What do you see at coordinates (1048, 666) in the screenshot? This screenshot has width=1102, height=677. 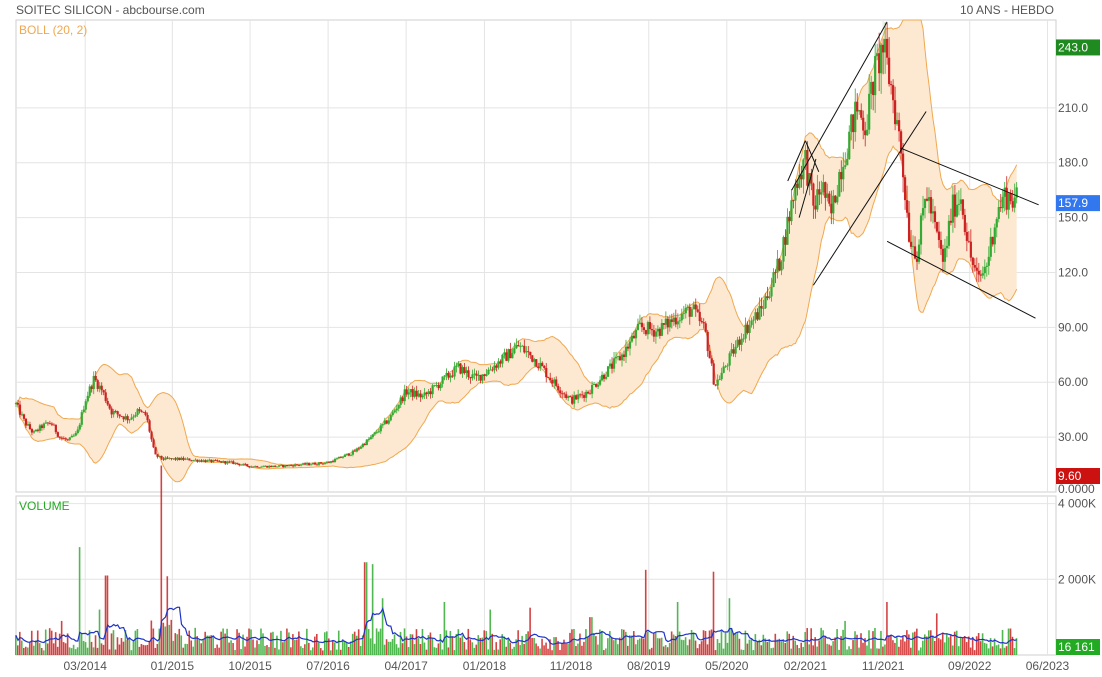 I see `x-tick-label: 06/2023` at bounding box center [1048, 666].